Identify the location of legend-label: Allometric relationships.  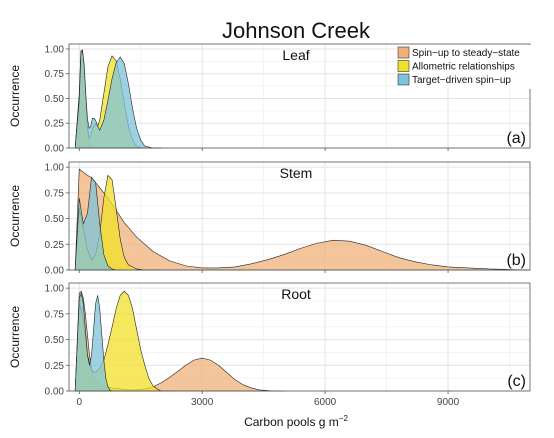
(463, 67).